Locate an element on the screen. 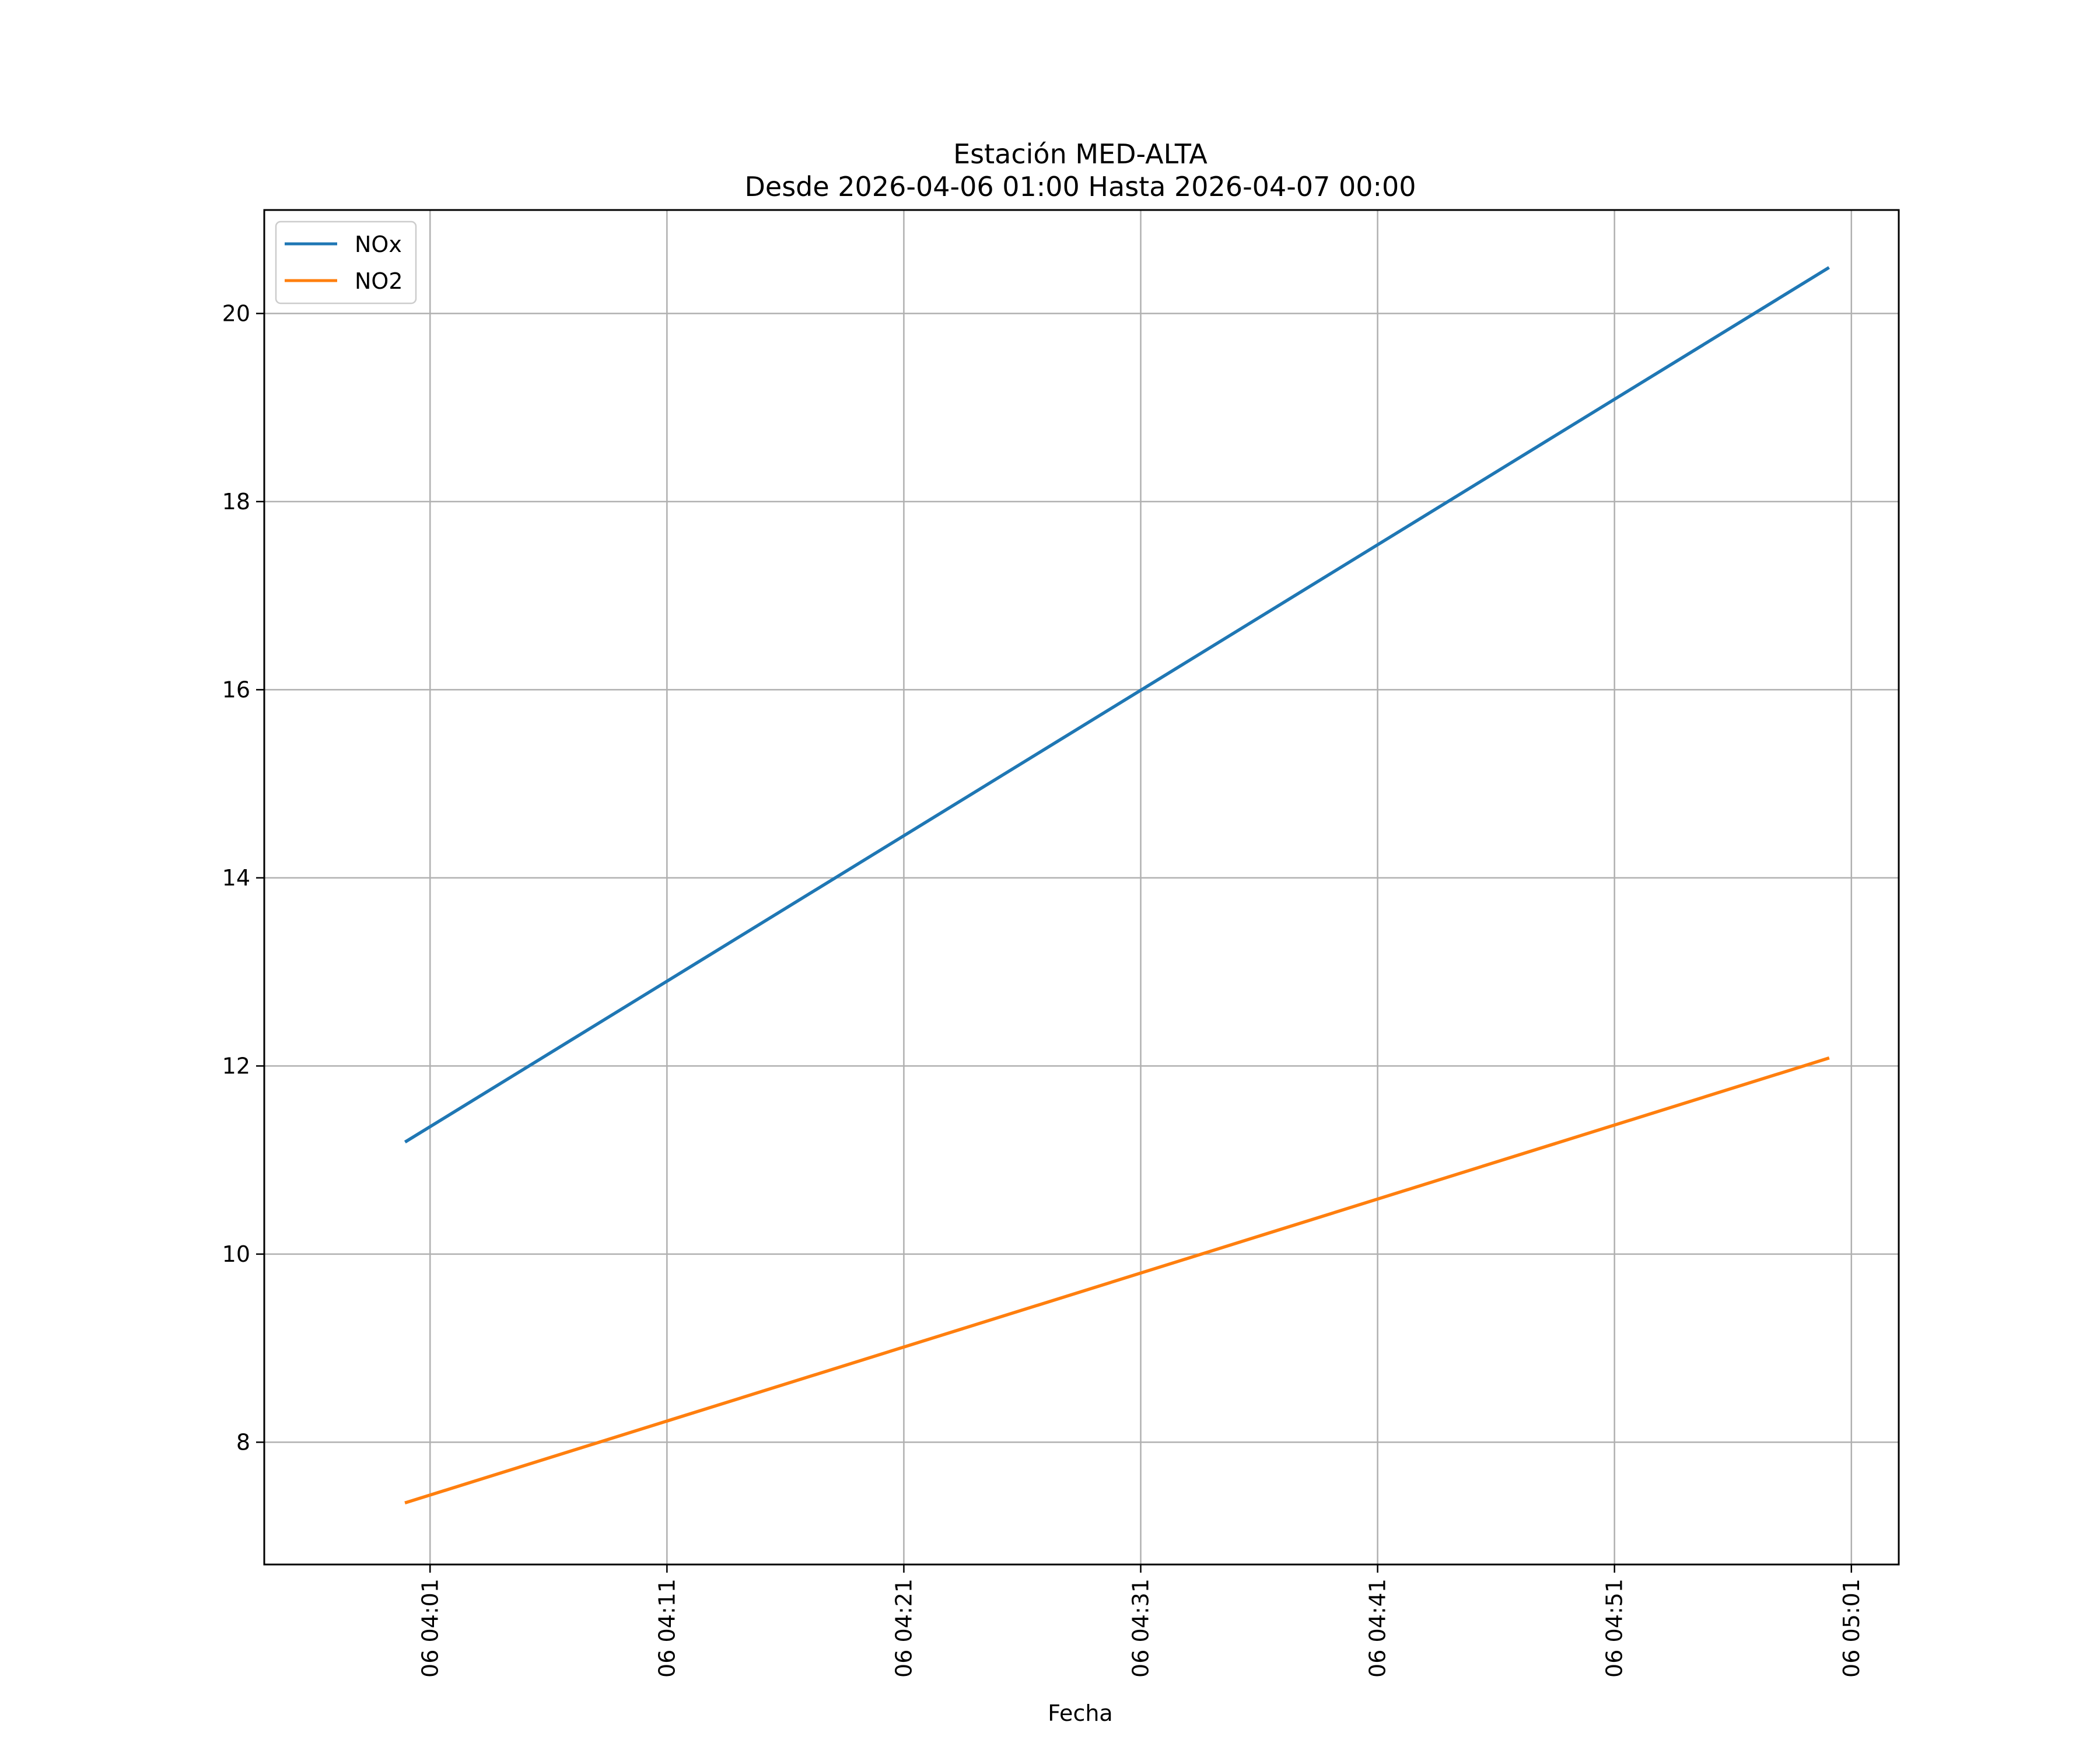 Image resolution: width=2100 pixels, height=1750 pixels. x-tick-label: 06 04:21 is located at coordinates (903, 1628).